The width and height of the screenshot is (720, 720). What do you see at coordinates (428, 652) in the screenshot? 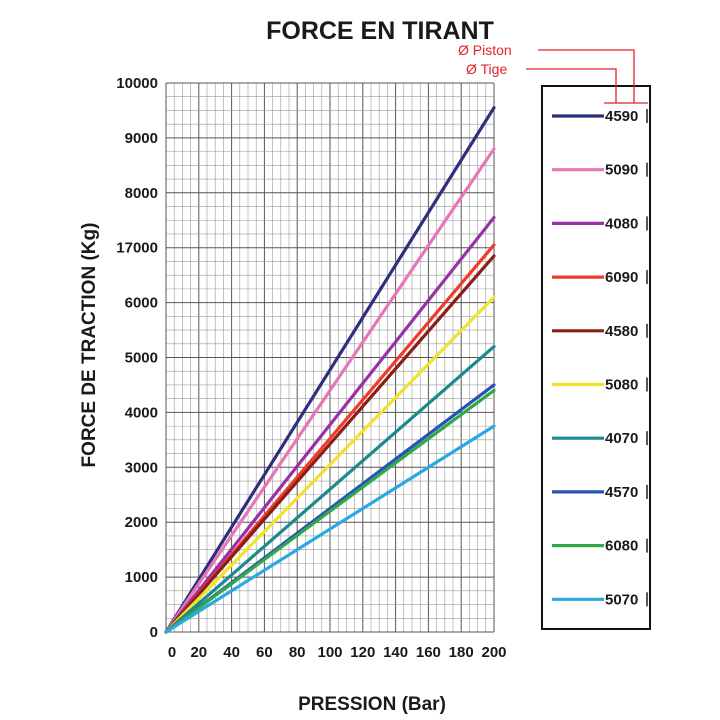
I see `x-tick-label: 160` at bounding box center [428, 652].